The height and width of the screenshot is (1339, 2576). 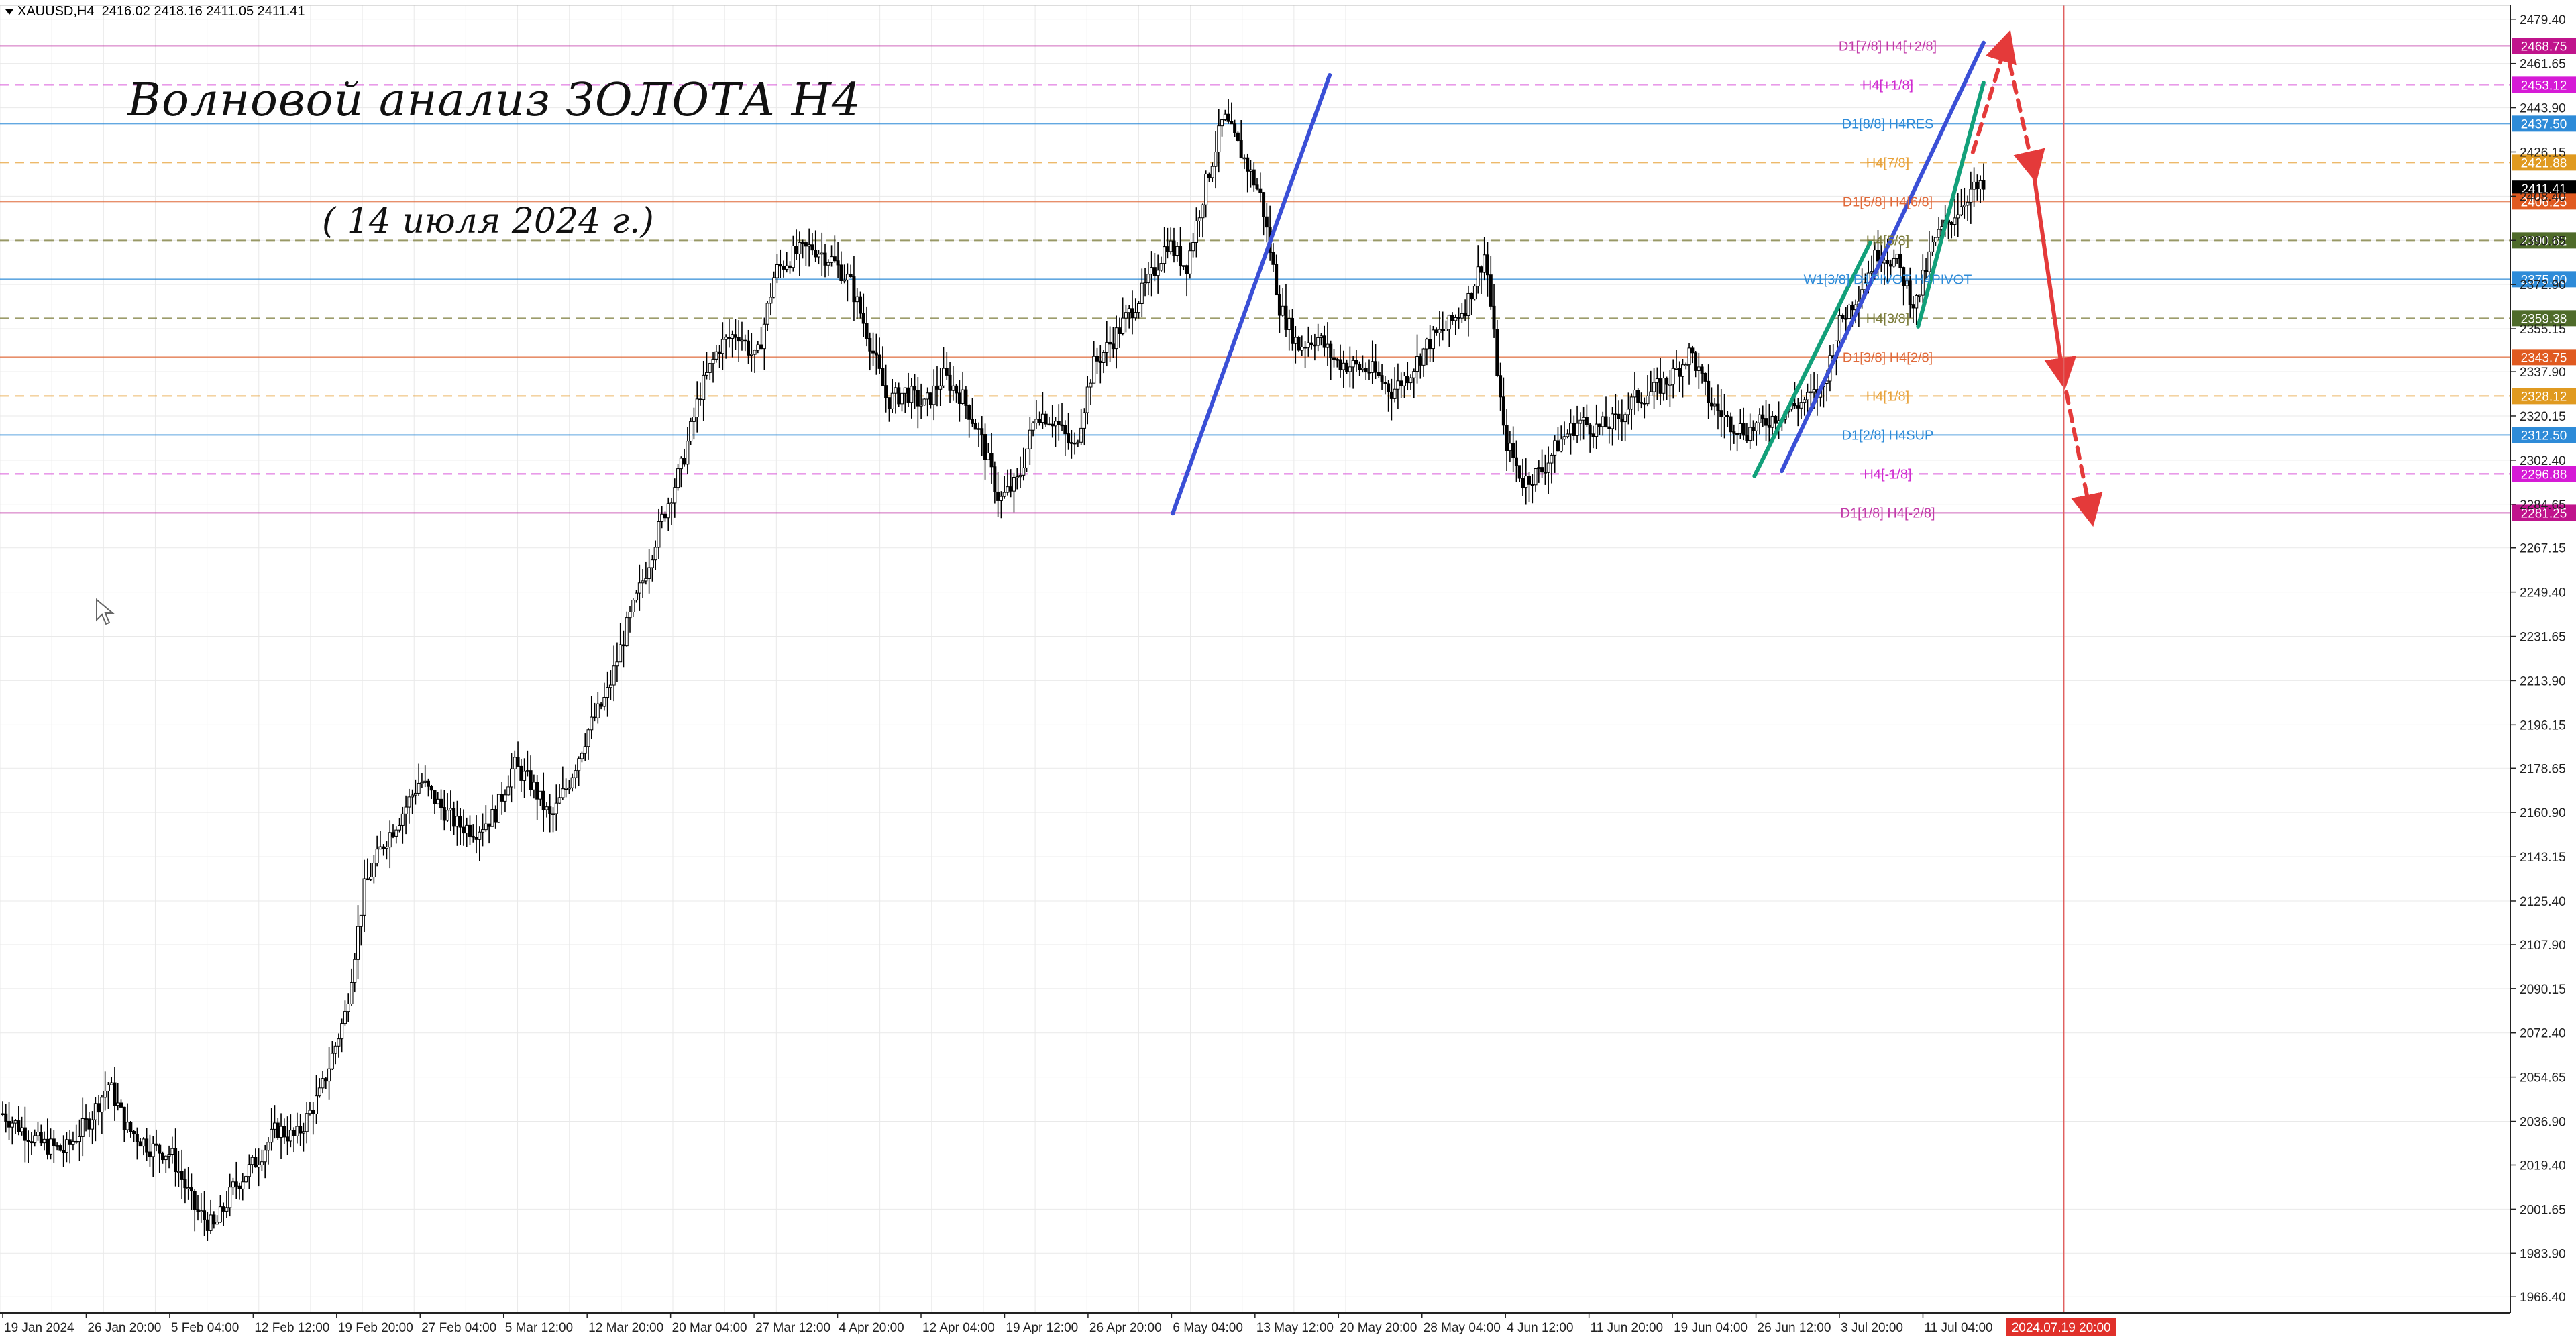 What do you see at coordinates (2543, 20) in the screenshot?
I see `y-tick-label: 2479.40` at bounding box center [2543, 20].